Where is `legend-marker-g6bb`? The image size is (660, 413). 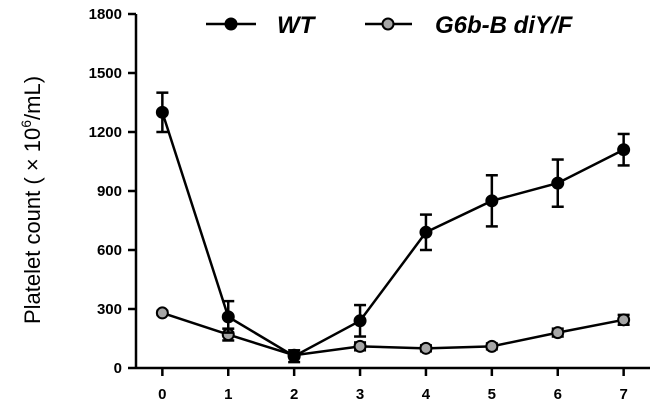
legend-marker-g6bb is located at coordinates (388, 24).